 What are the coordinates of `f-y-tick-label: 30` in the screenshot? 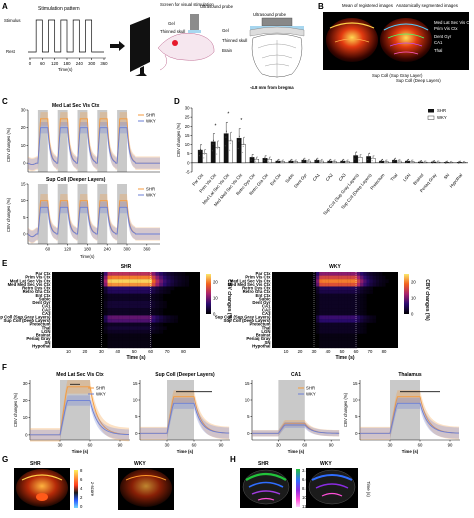 It's located at (25, 383).